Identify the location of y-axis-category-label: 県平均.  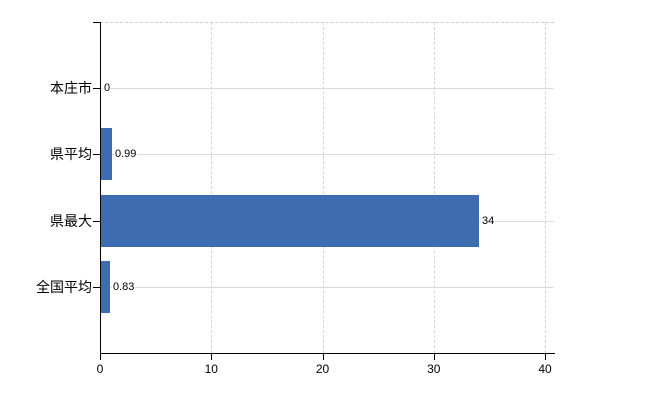
(71, 154).